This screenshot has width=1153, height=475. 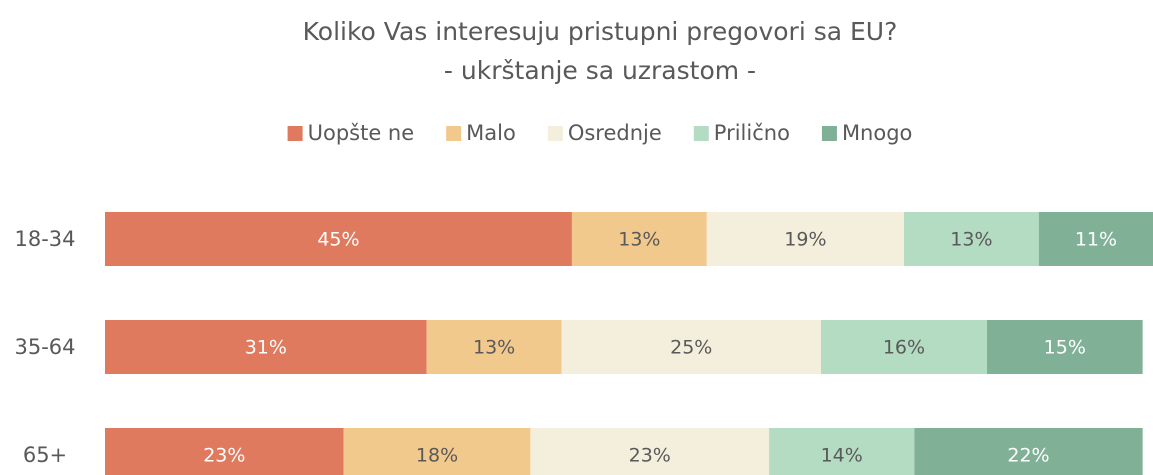 I want to click on chart-subtitle: - ukrštanje sa uzrastom -, so click(x=600, y=70).